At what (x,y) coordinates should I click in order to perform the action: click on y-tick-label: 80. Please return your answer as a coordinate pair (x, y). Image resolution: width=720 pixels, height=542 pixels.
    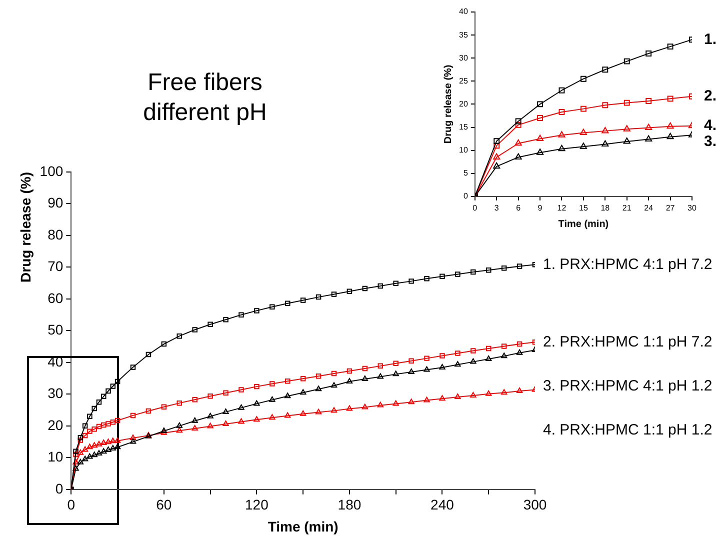
    Looking at the image, I should click on (56, 234).